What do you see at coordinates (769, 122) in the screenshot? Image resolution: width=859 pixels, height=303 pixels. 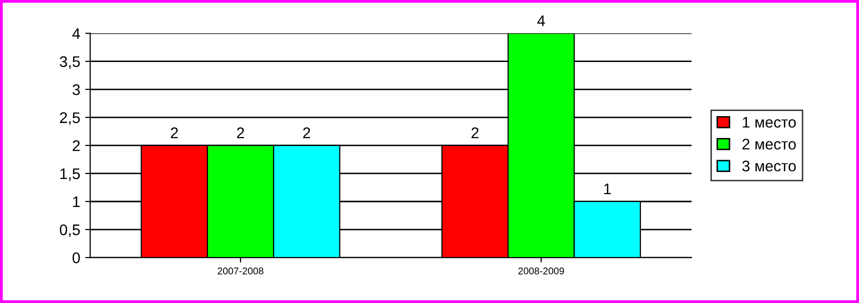 I see `legend-label: 1 место` at bounding box center [769, 122].